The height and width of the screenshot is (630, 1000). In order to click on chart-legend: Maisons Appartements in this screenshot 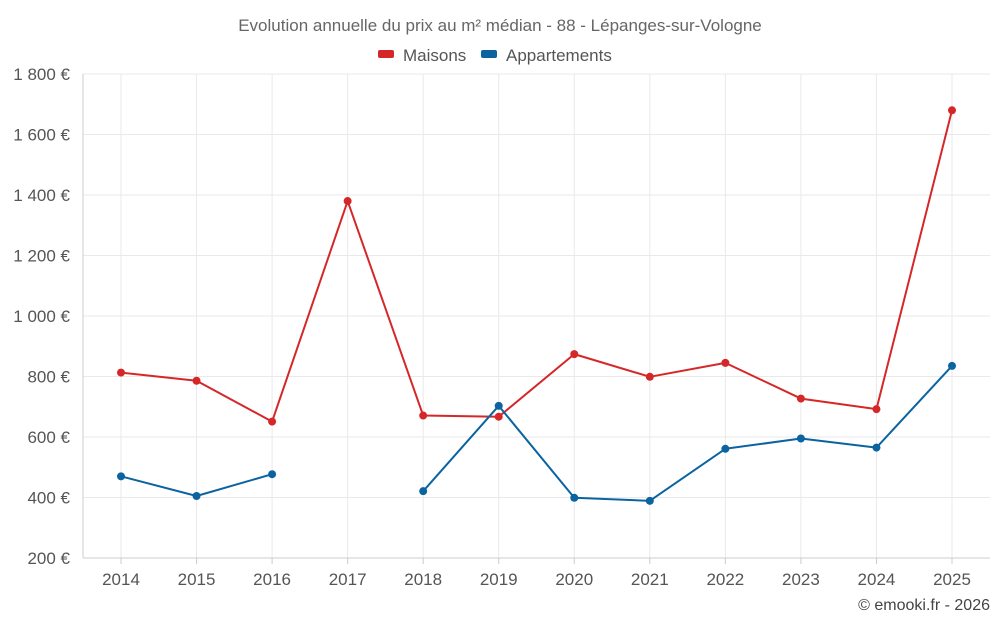, I will do `click(495, 55)`.